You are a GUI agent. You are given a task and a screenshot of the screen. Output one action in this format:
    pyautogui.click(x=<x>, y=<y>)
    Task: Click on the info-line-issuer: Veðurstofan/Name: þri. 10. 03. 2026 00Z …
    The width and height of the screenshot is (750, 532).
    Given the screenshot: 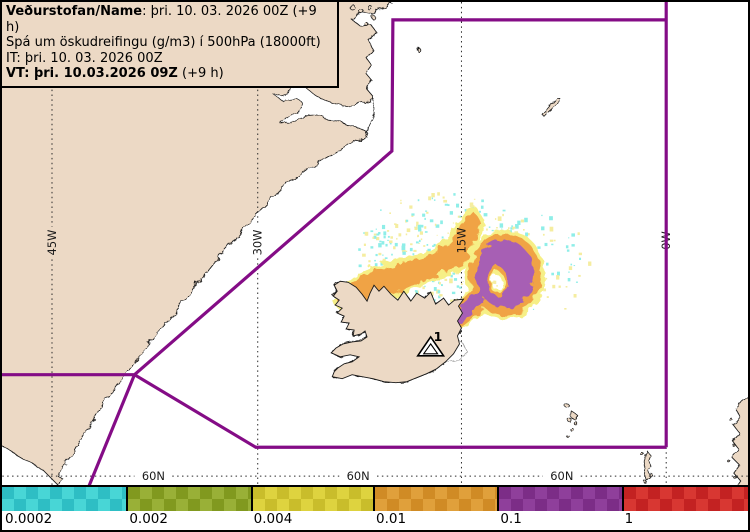 What is the action you would take?
    pyautogui.click(x=161, y=19)
    